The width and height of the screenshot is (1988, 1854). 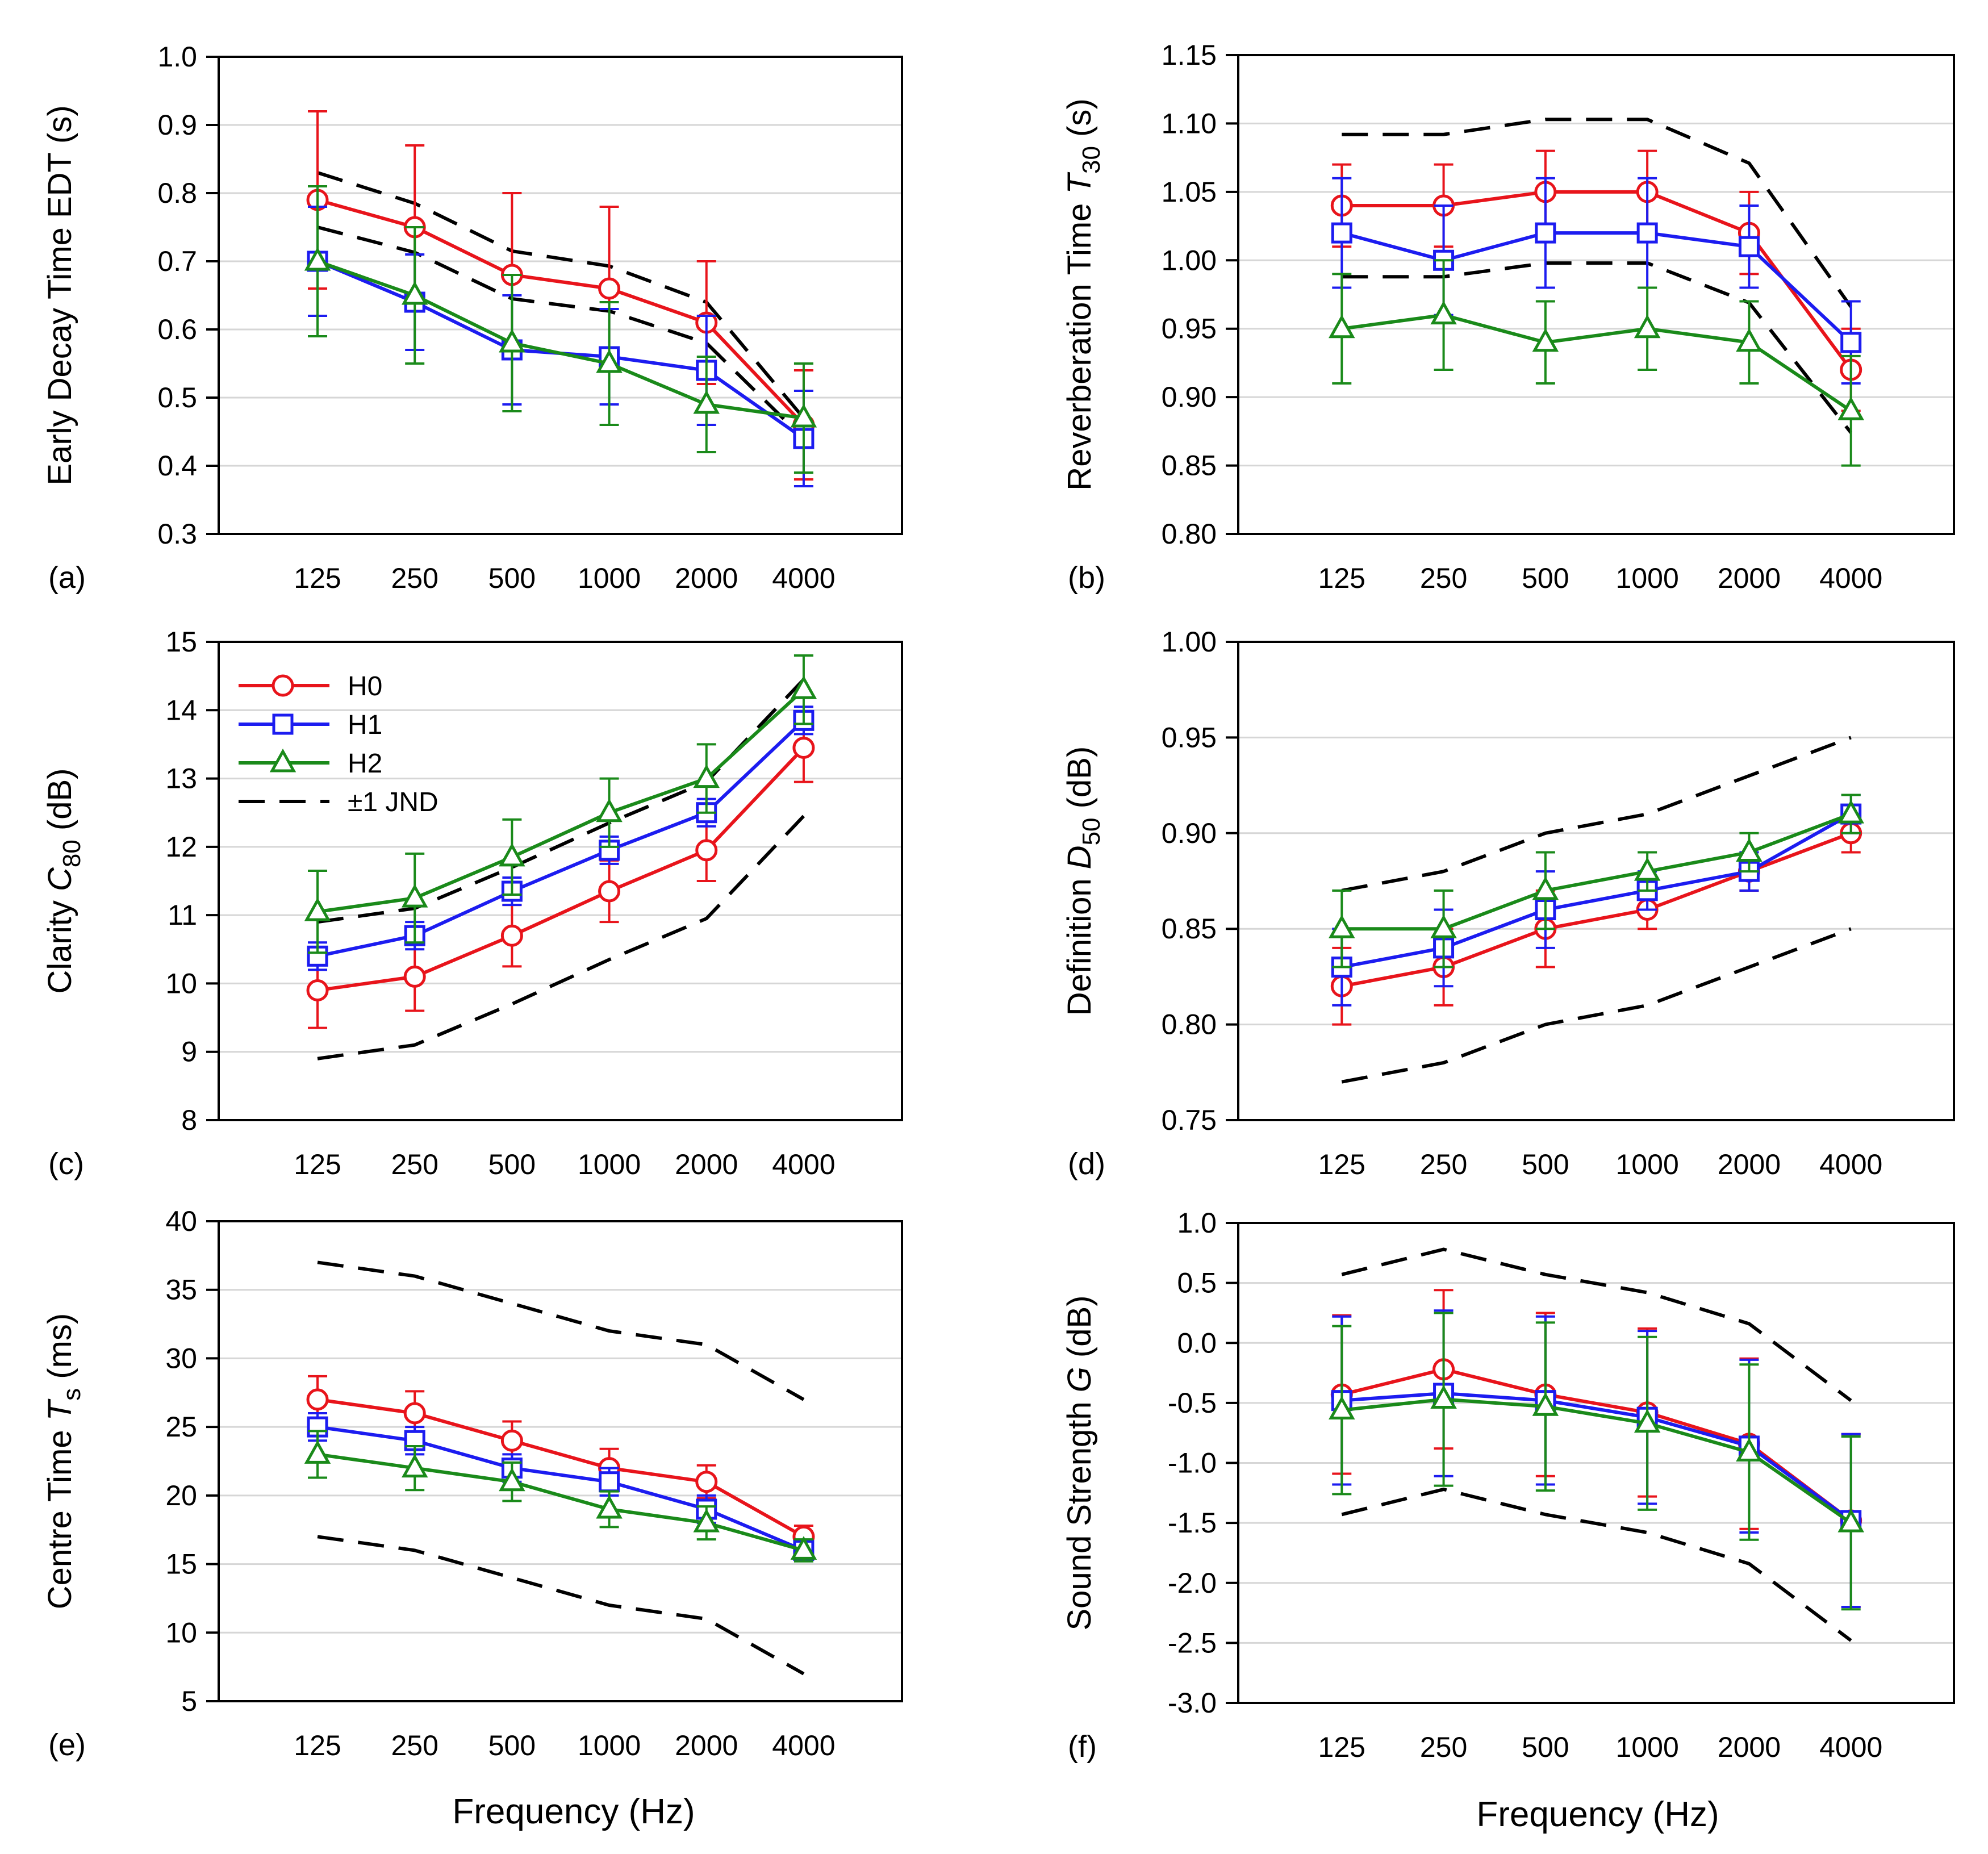 What do you see at coordinates (181, 1495) in the screenshot?
I see `y-tick-label: 20` at bounding box center [181, 1495].